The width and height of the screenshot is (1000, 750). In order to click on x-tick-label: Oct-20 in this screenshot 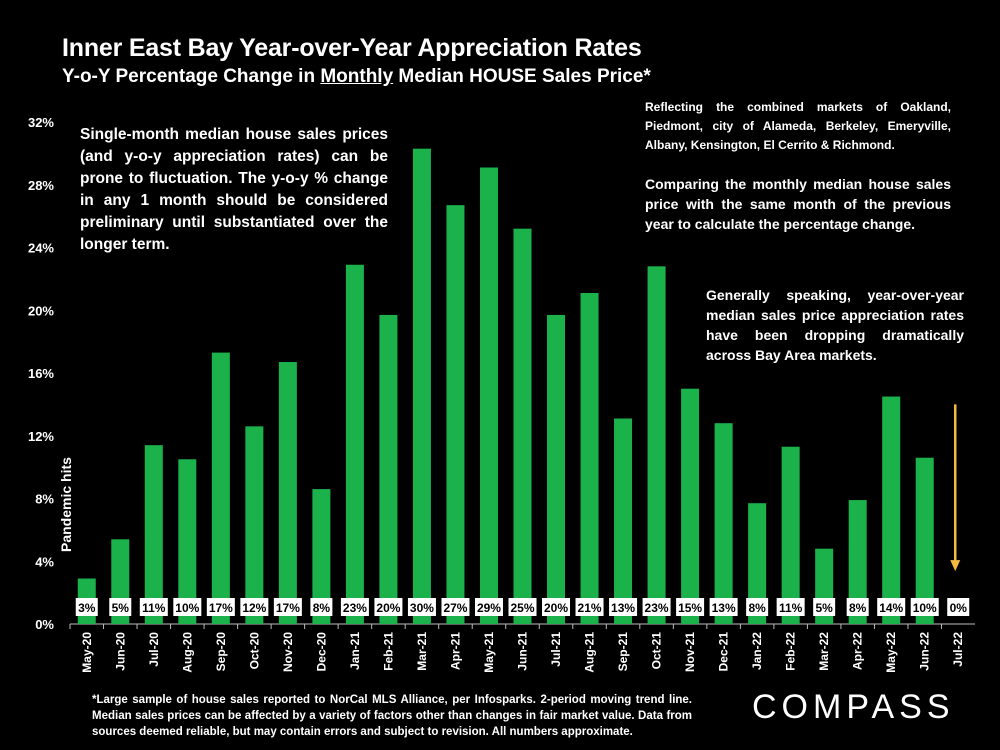, I will do `click(254, 651)`.